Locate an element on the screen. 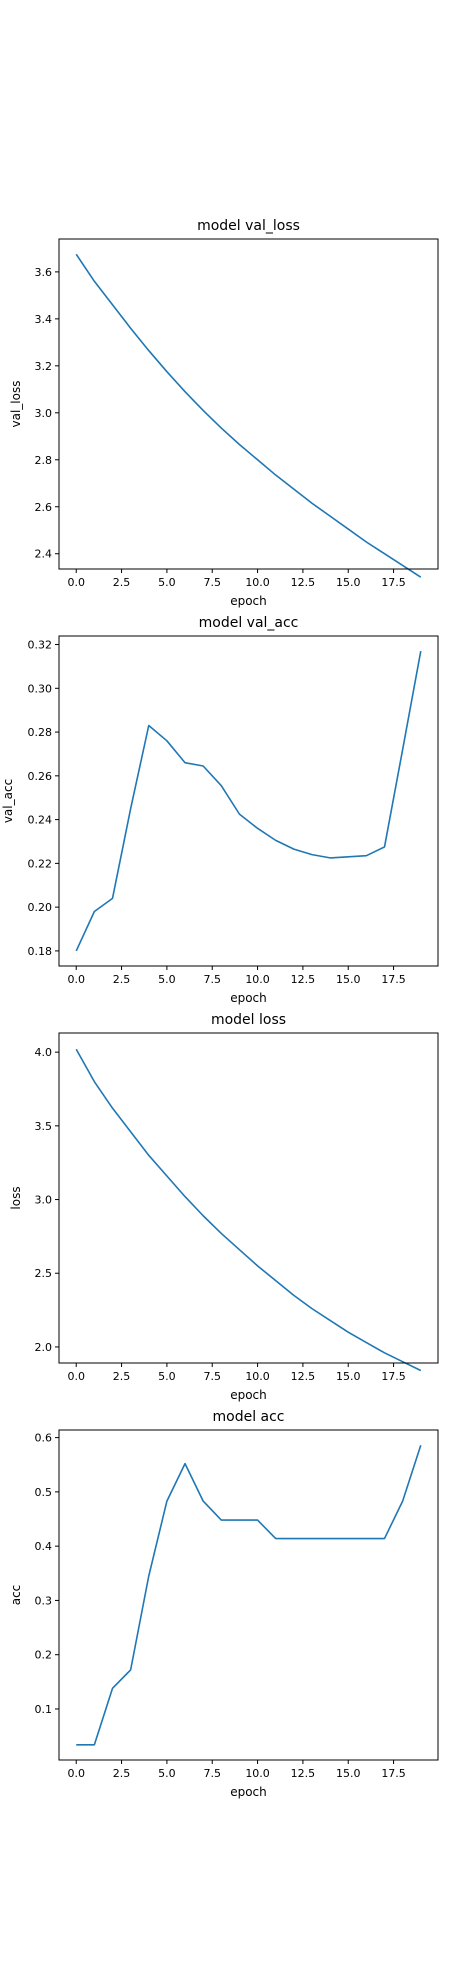  y-tick-label: 0.30 is located at coordinates (40, 688).